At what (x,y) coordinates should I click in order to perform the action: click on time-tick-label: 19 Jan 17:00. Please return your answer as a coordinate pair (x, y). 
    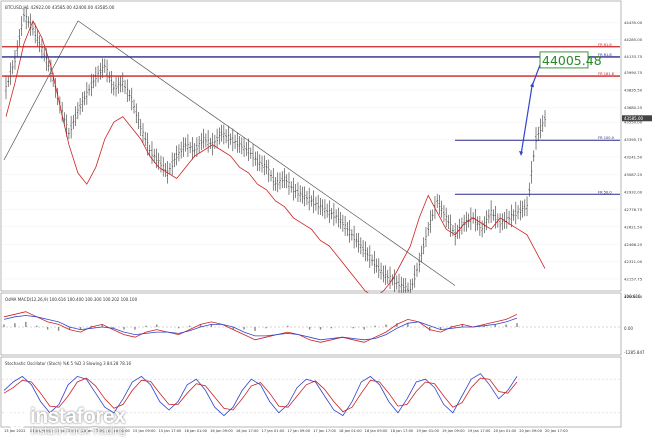
    Looking at the image, I should click on (479, 431).